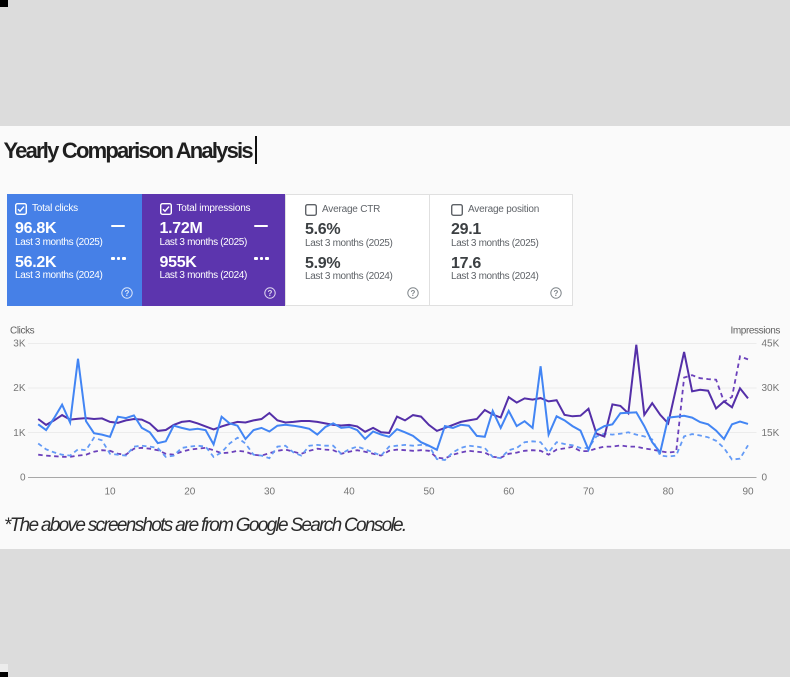 The width and height of the screenshot is (790, 677). I want to click on svg-text: 30, so click(270, 492).